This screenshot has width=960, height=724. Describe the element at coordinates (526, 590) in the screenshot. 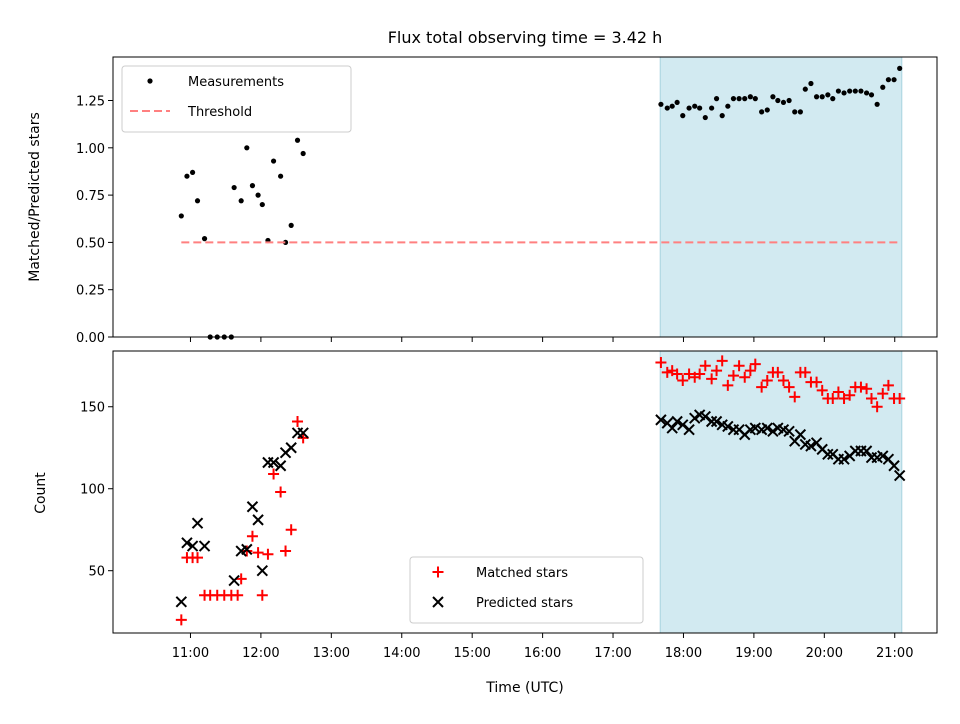

I see `legend: Matched stars Predicted stars` at that location.